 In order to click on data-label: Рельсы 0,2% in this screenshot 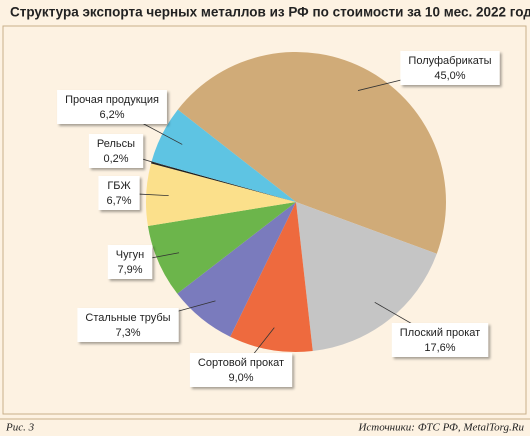, I will do `click(116, 151)`.